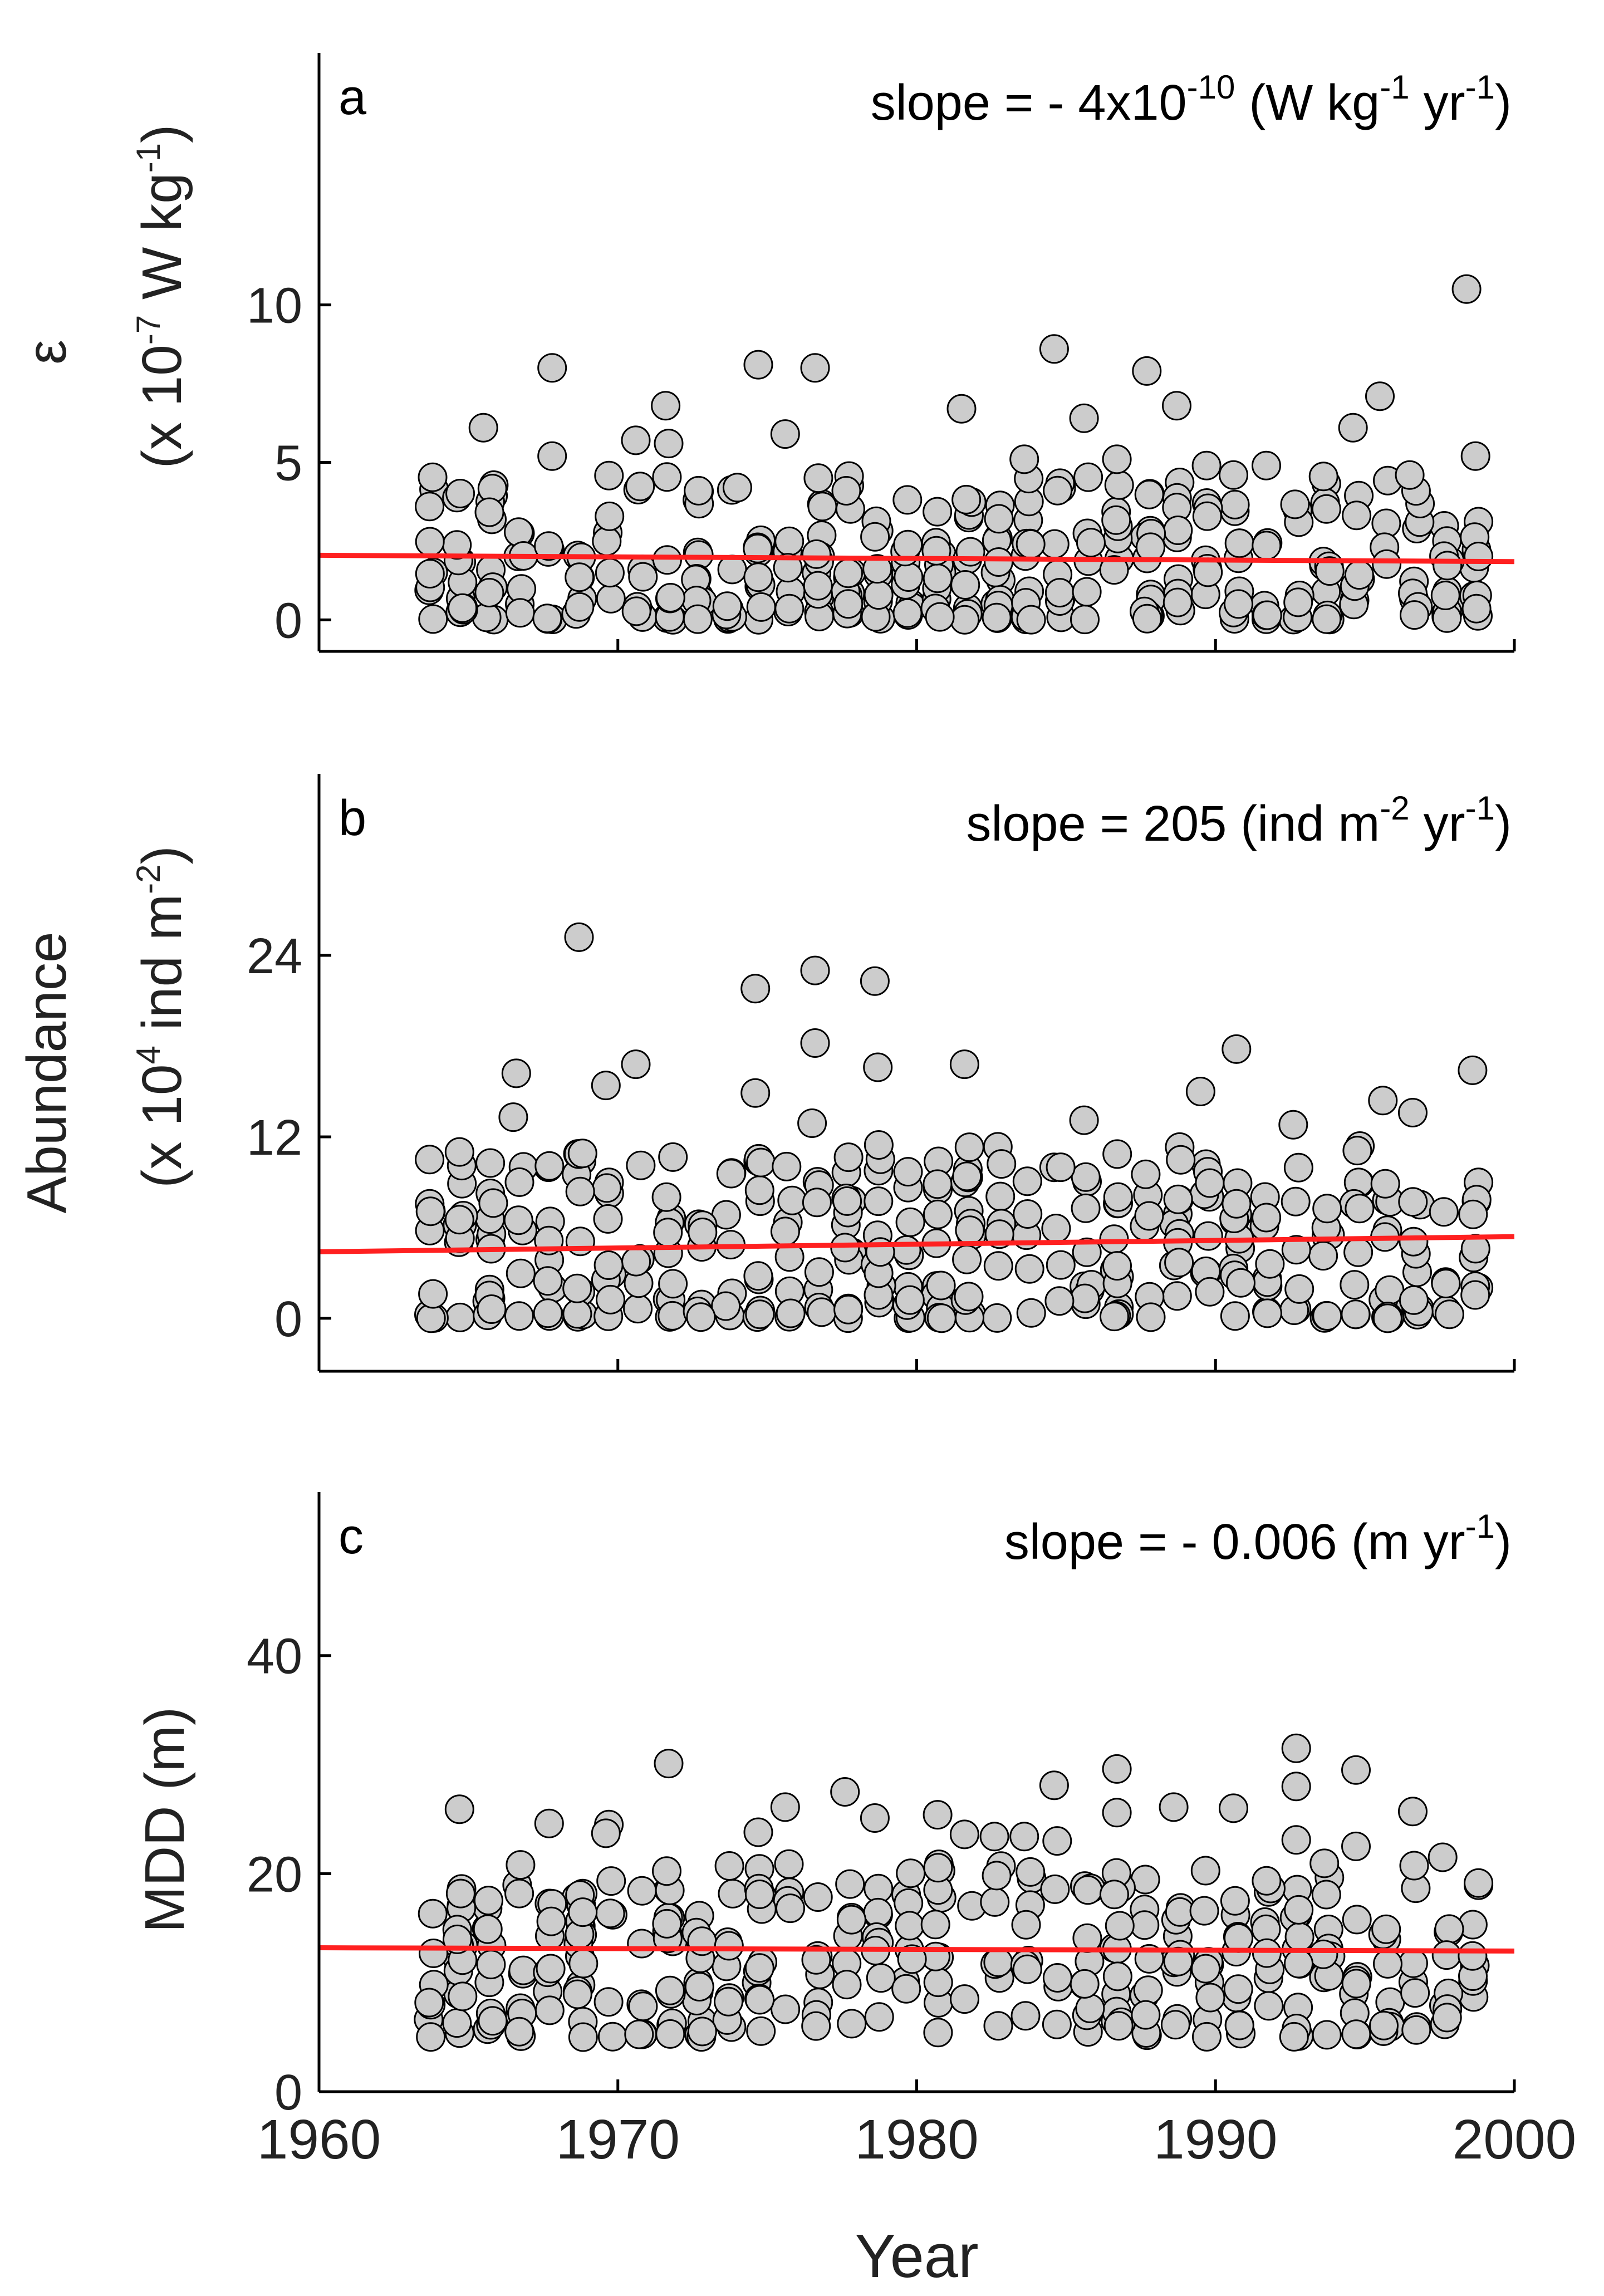 This screenshot has height=2296, width=1604. I want to click on y-tick-label: 10, so click(275, 306).